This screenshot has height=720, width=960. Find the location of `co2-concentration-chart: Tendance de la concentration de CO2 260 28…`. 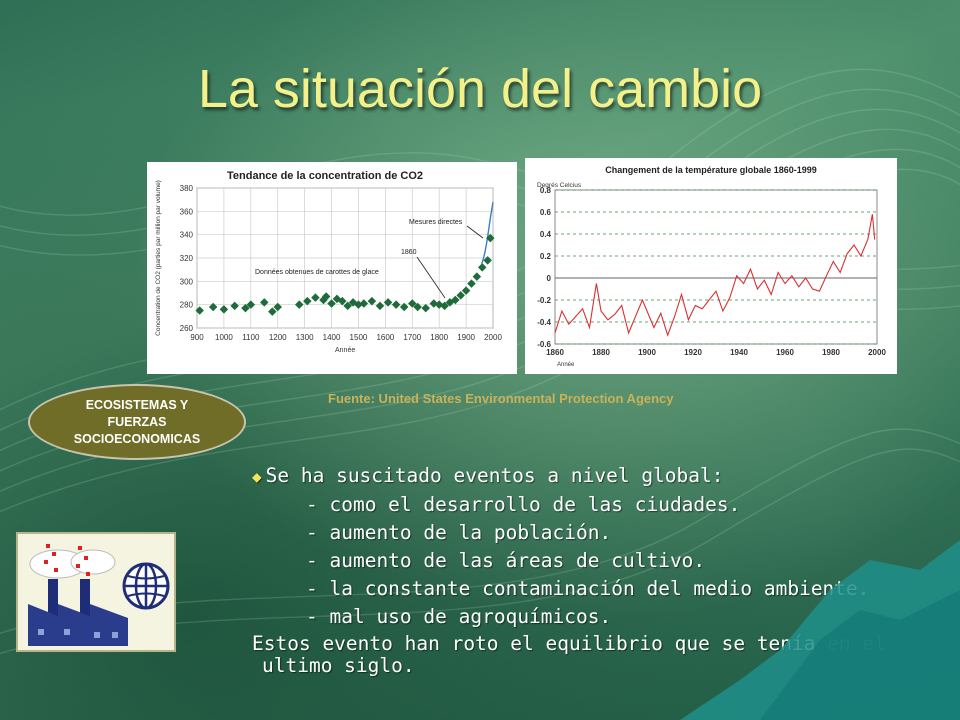

co2-concentration-chart: Tendance de la concentration de CO2 260 28… is located at coordinates (332, 268).